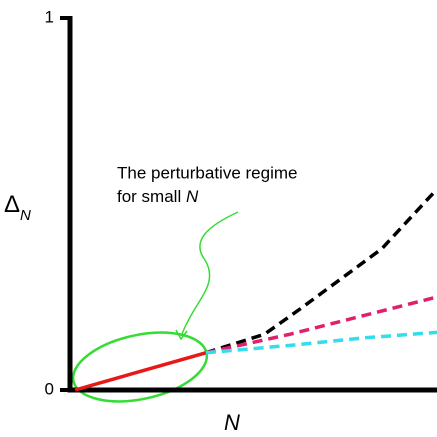 Image resolution: width=437 pixels, height=437 pixels. I want to click on y-axis-label: ΔN, so click(17, 207).